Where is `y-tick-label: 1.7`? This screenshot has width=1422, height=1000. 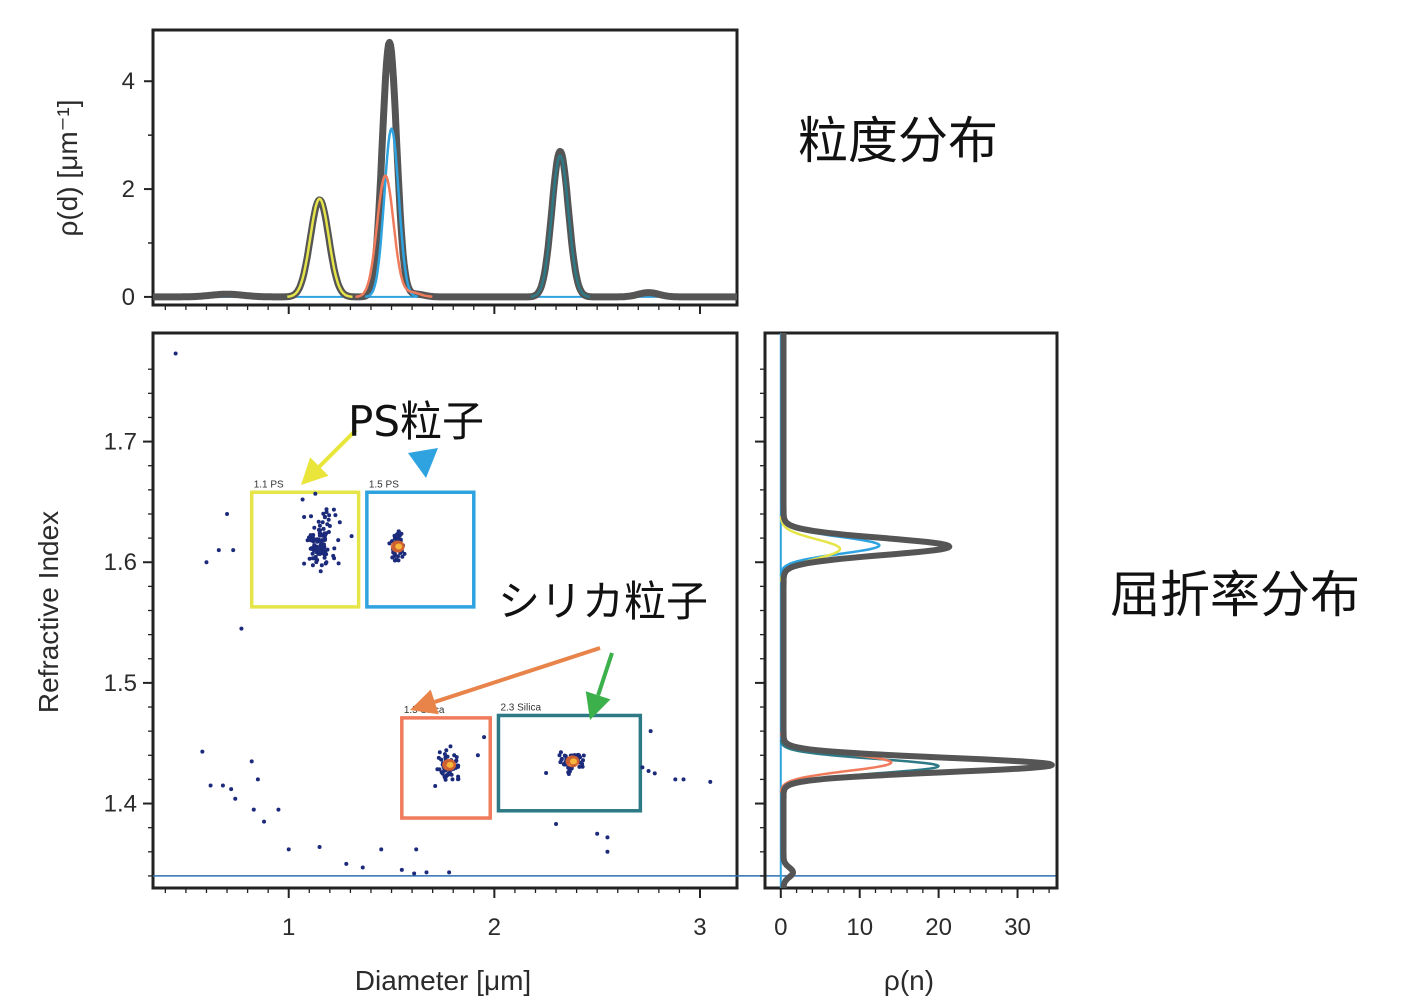
y-tick-label: 1.7 is located at coordinates (120, 442).